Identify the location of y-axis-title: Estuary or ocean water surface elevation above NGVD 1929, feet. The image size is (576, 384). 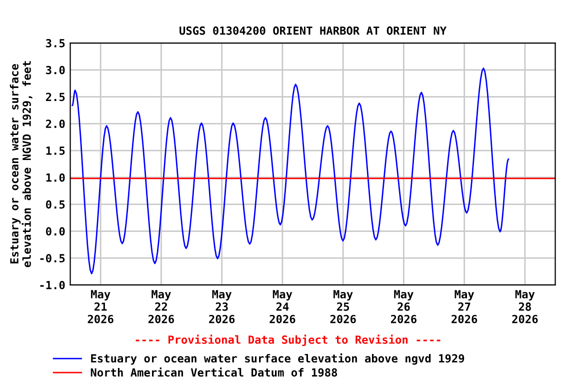
(21, 164).